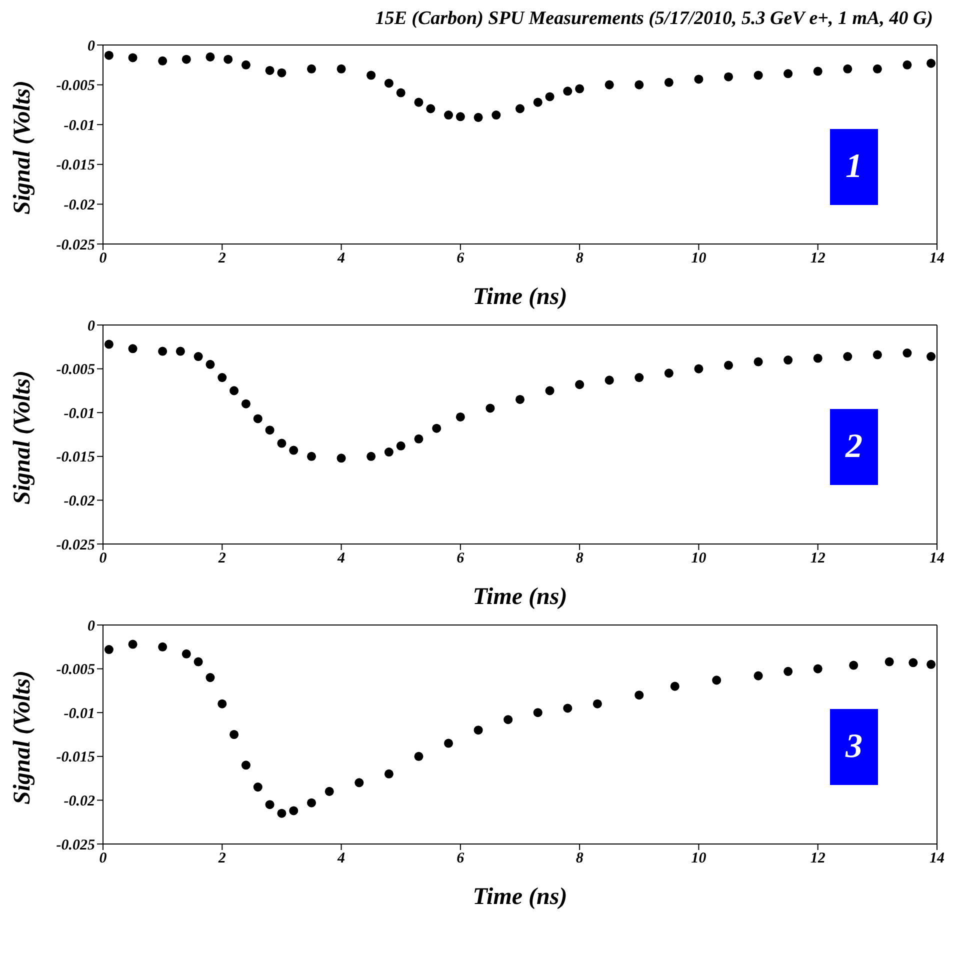 Image resolution: width=955 pixels, height=971 pixels. What do you see at coordinates (854, 447) in the screenshot?
I see `number-badge: 2` at bounding box center [854, 447].